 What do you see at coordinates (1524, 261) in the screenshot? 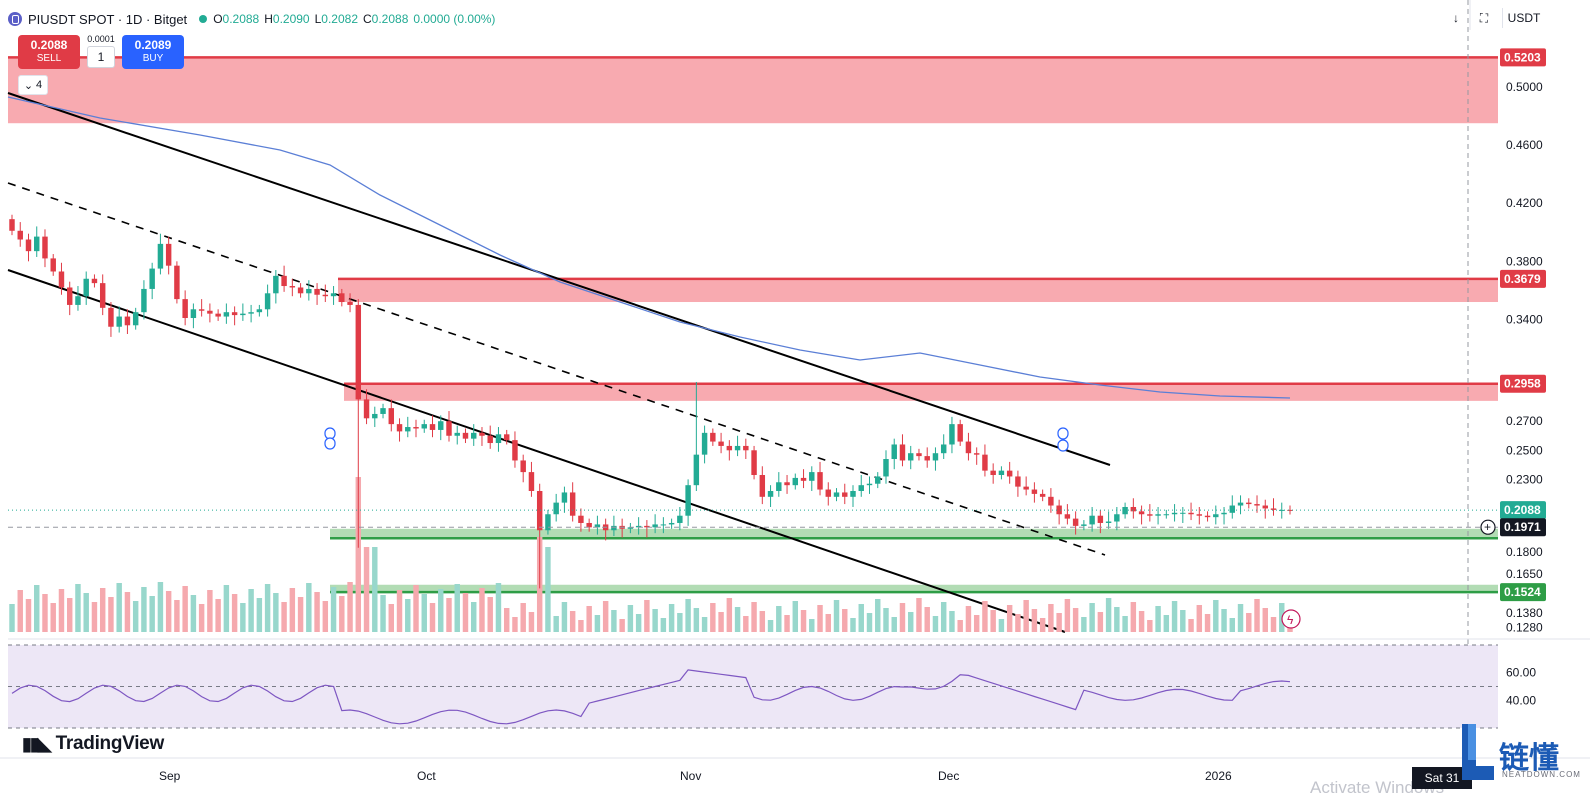
I see `price-axis-tick: 0.3800` at bounding box center [1524, 261].